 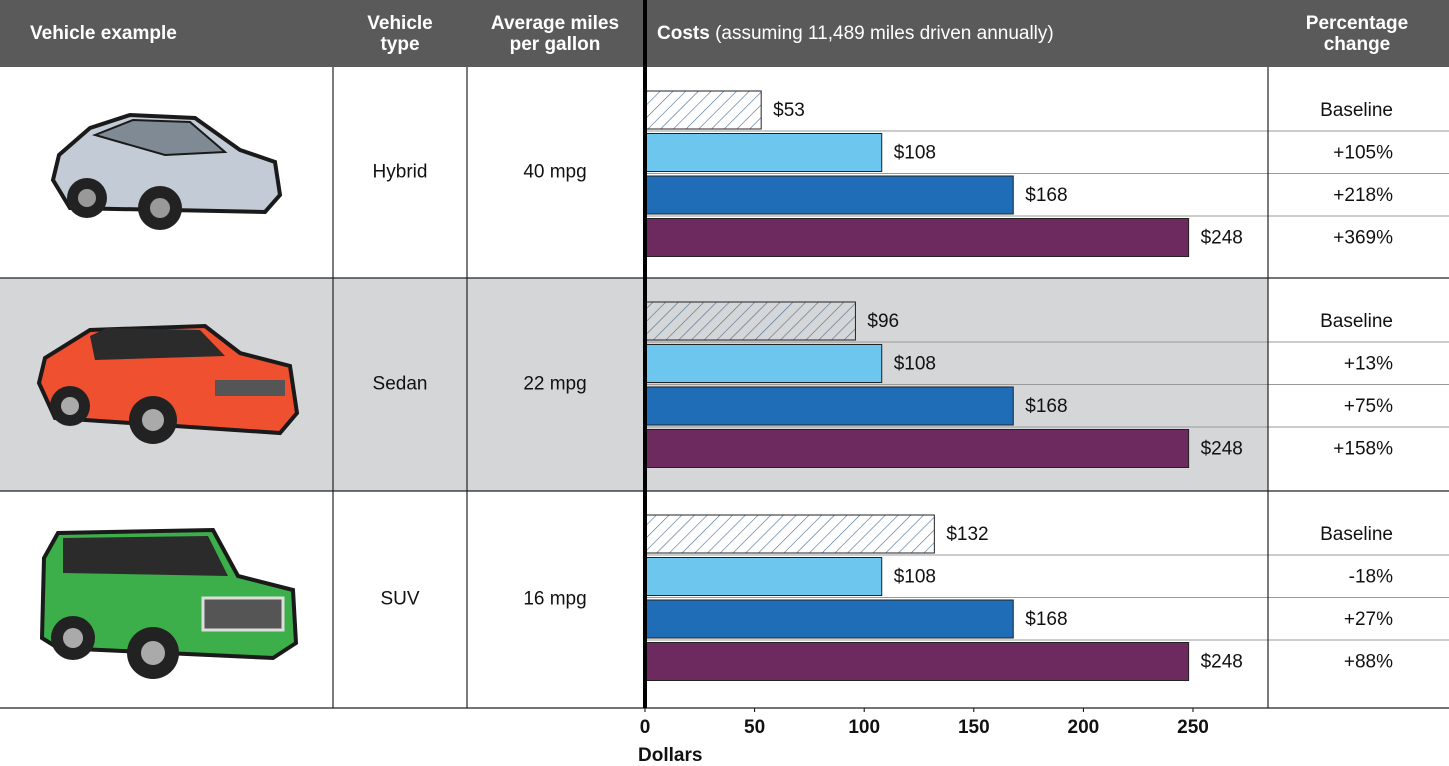 What do you see at coordinates (399, 599) in the screenshot?
I see `vehicle-type: SUV` at bounding box center [399, 599].